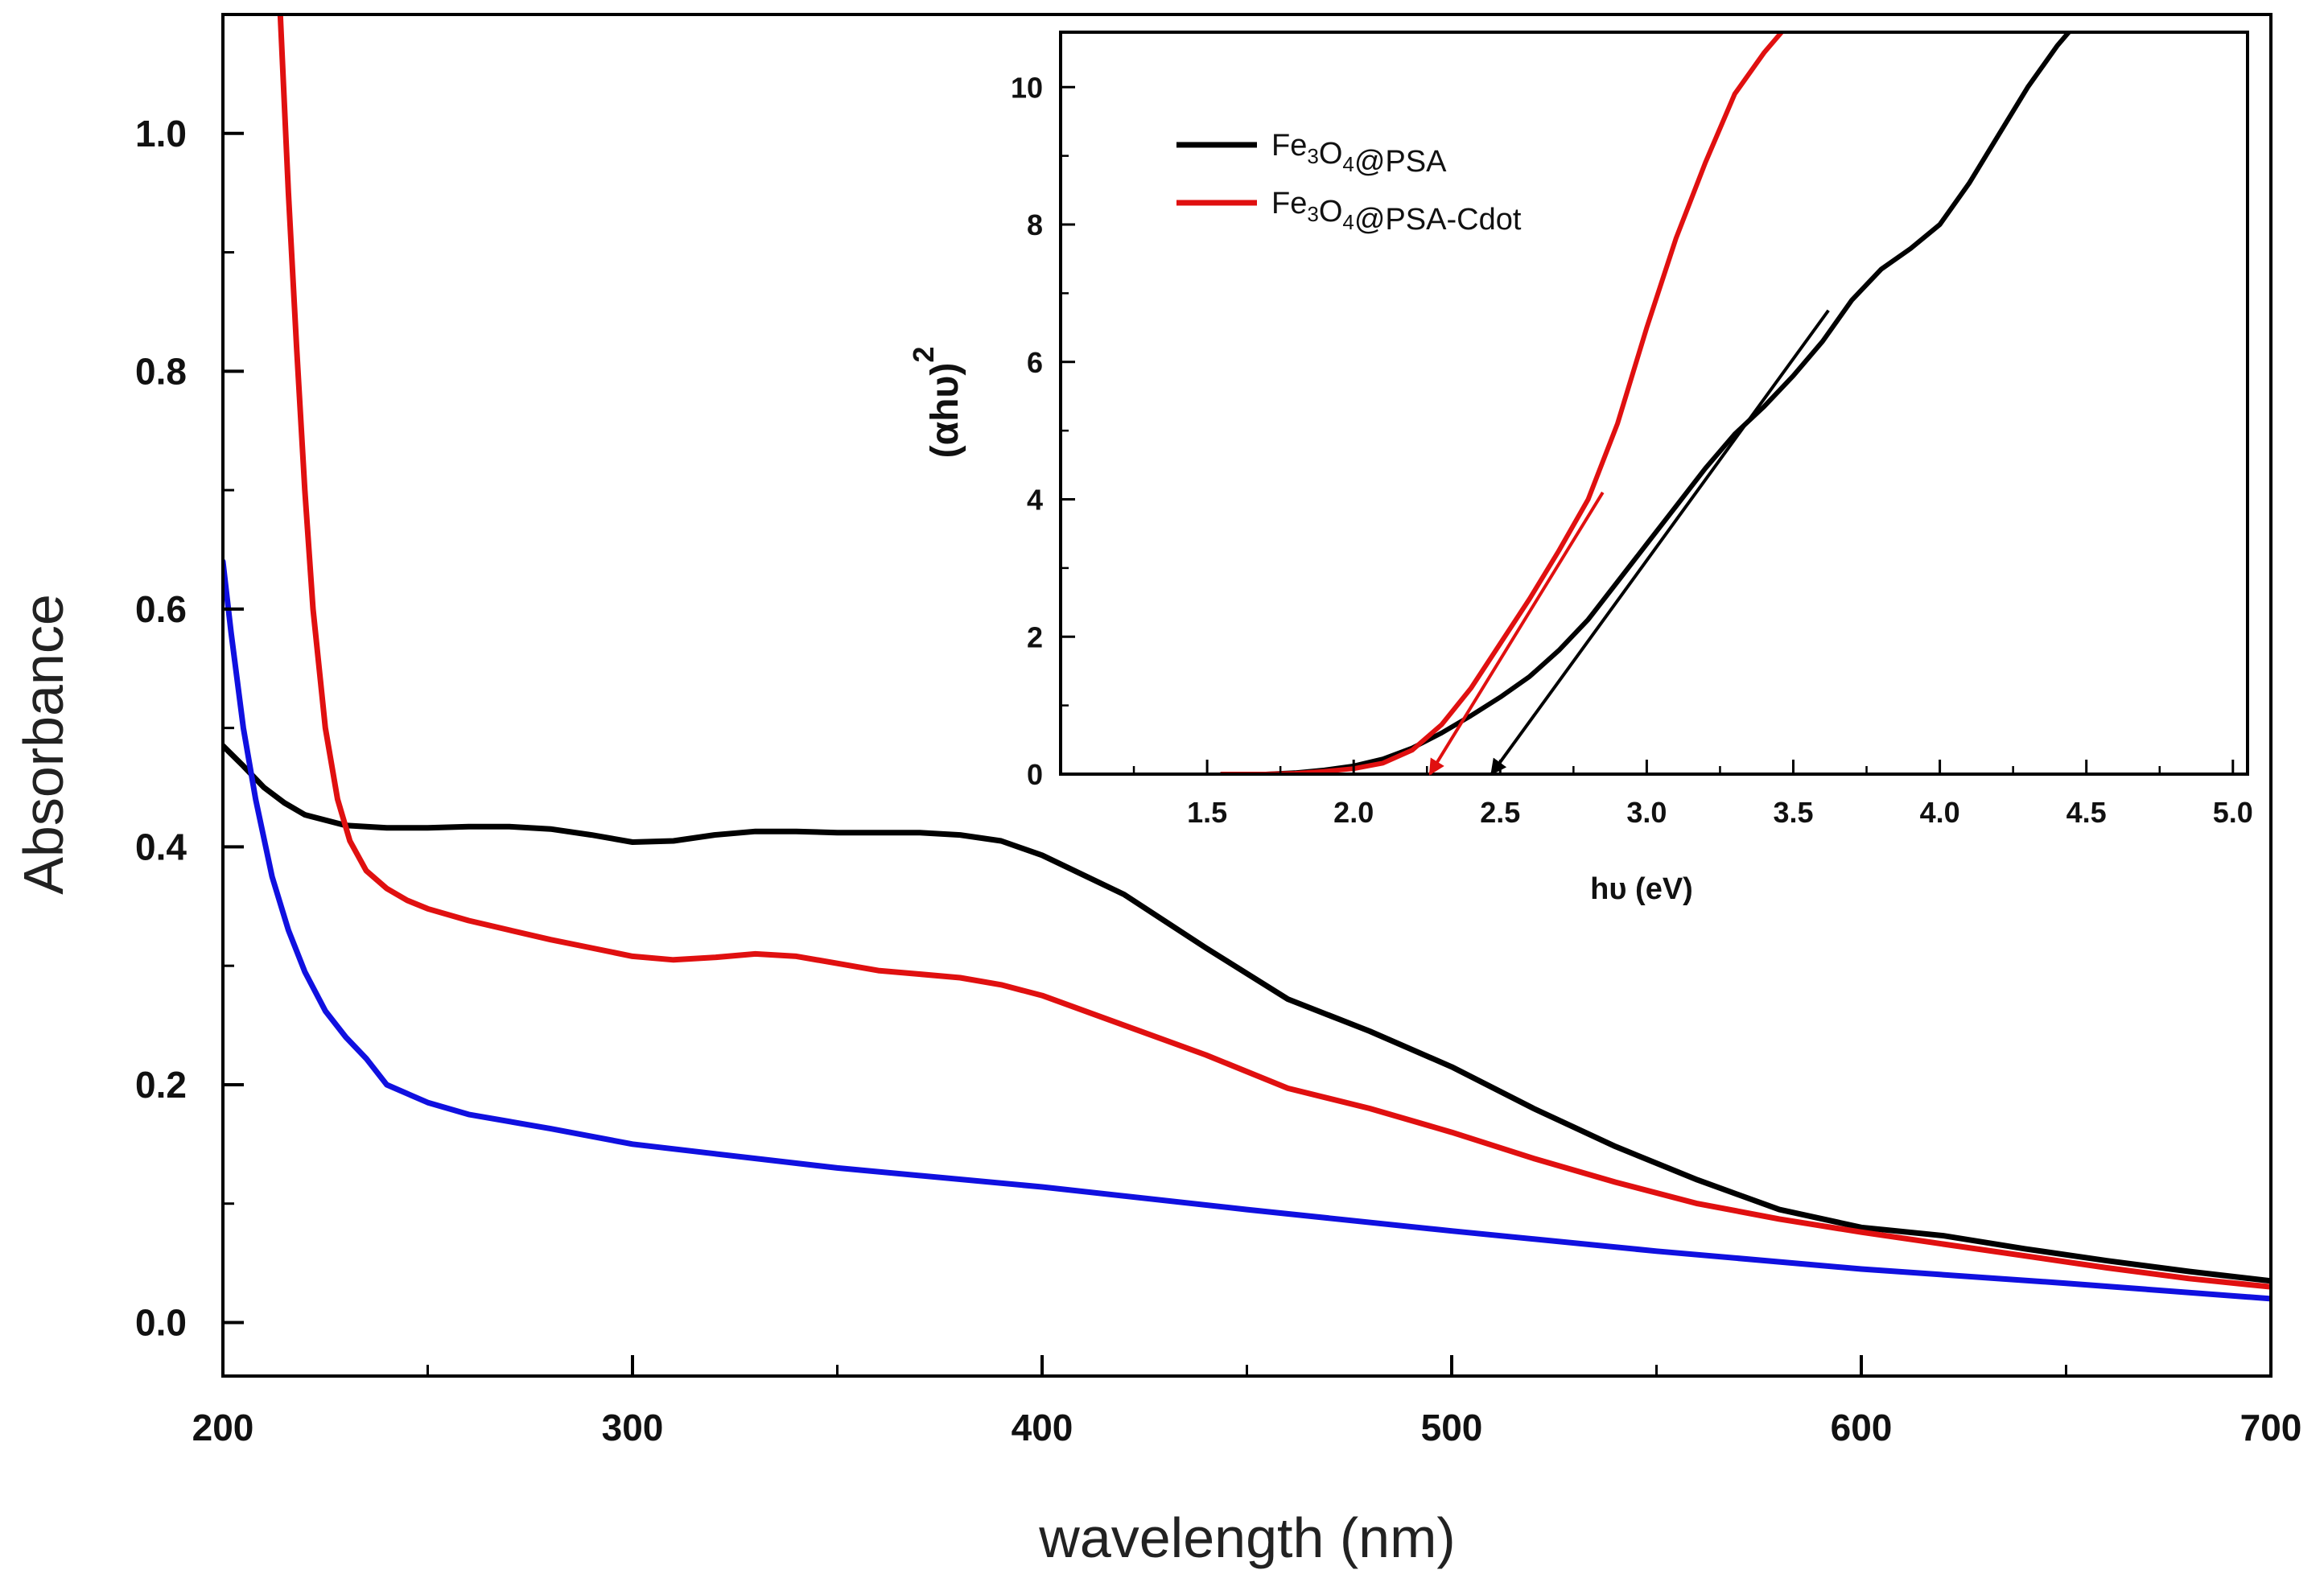 The width and height of the screenshot is (2324, 1574). I want to click on main-x-tick-label: 500, so click(1452, 1428).